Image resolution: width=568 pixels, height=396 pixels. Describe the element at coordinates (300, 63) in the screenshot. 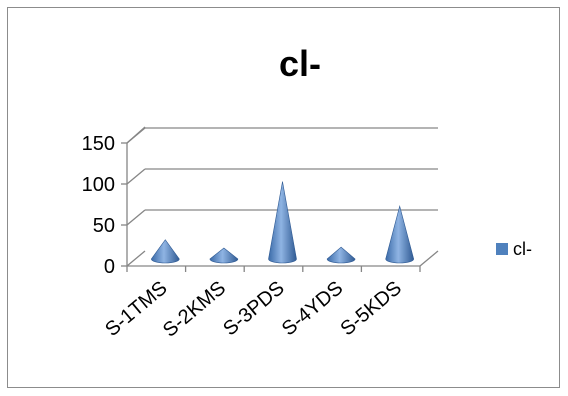

I see `chart-title: cl-` at that location.